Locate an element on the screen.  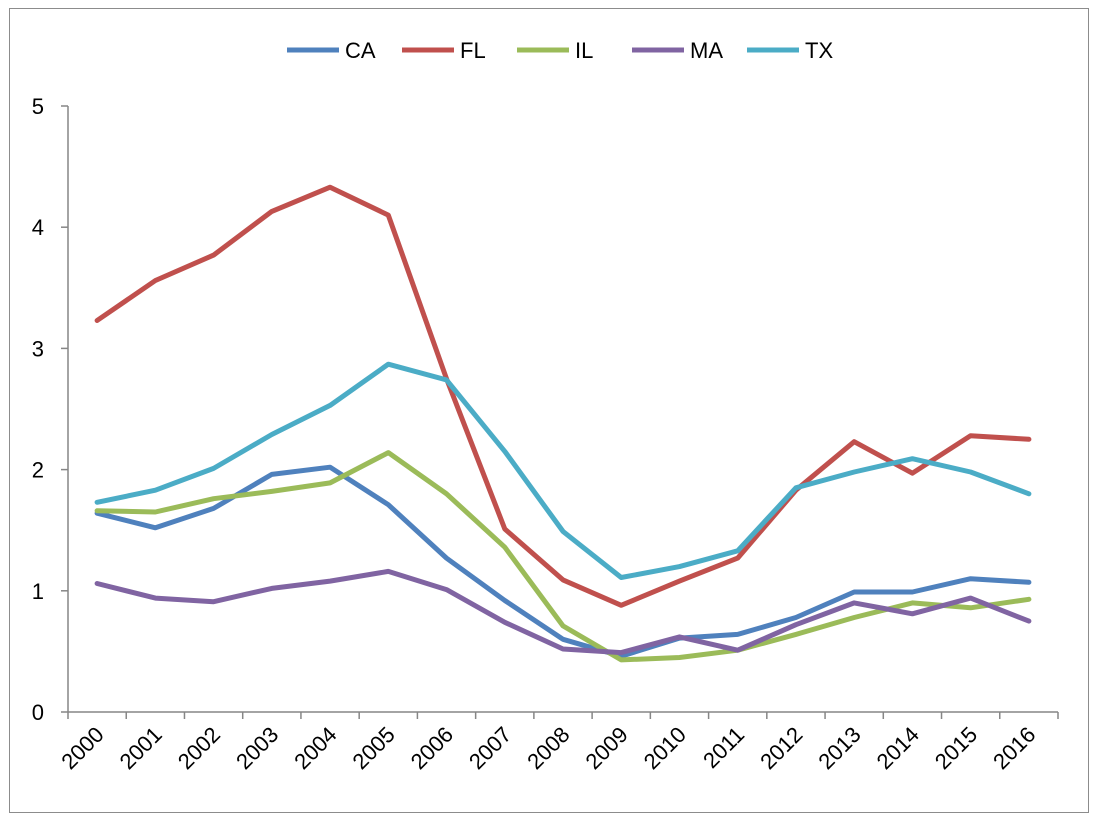
x-tick-label: 2001 is located at coordinates (141, 748).